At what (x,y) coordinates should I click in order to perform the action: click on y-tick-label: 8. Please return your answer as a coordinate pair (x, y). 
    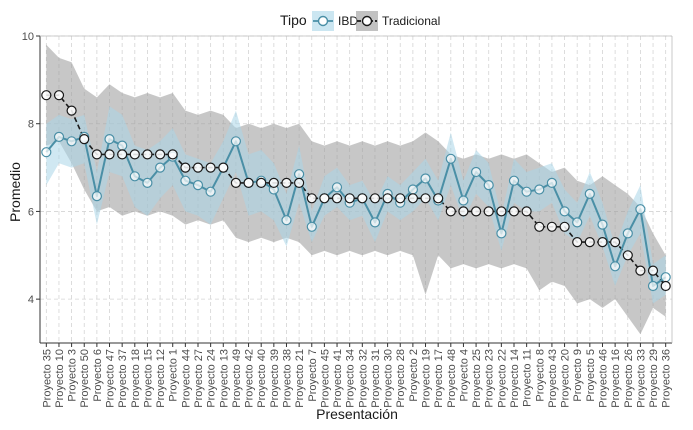
    Looking at the image, I should click on (31, 125).